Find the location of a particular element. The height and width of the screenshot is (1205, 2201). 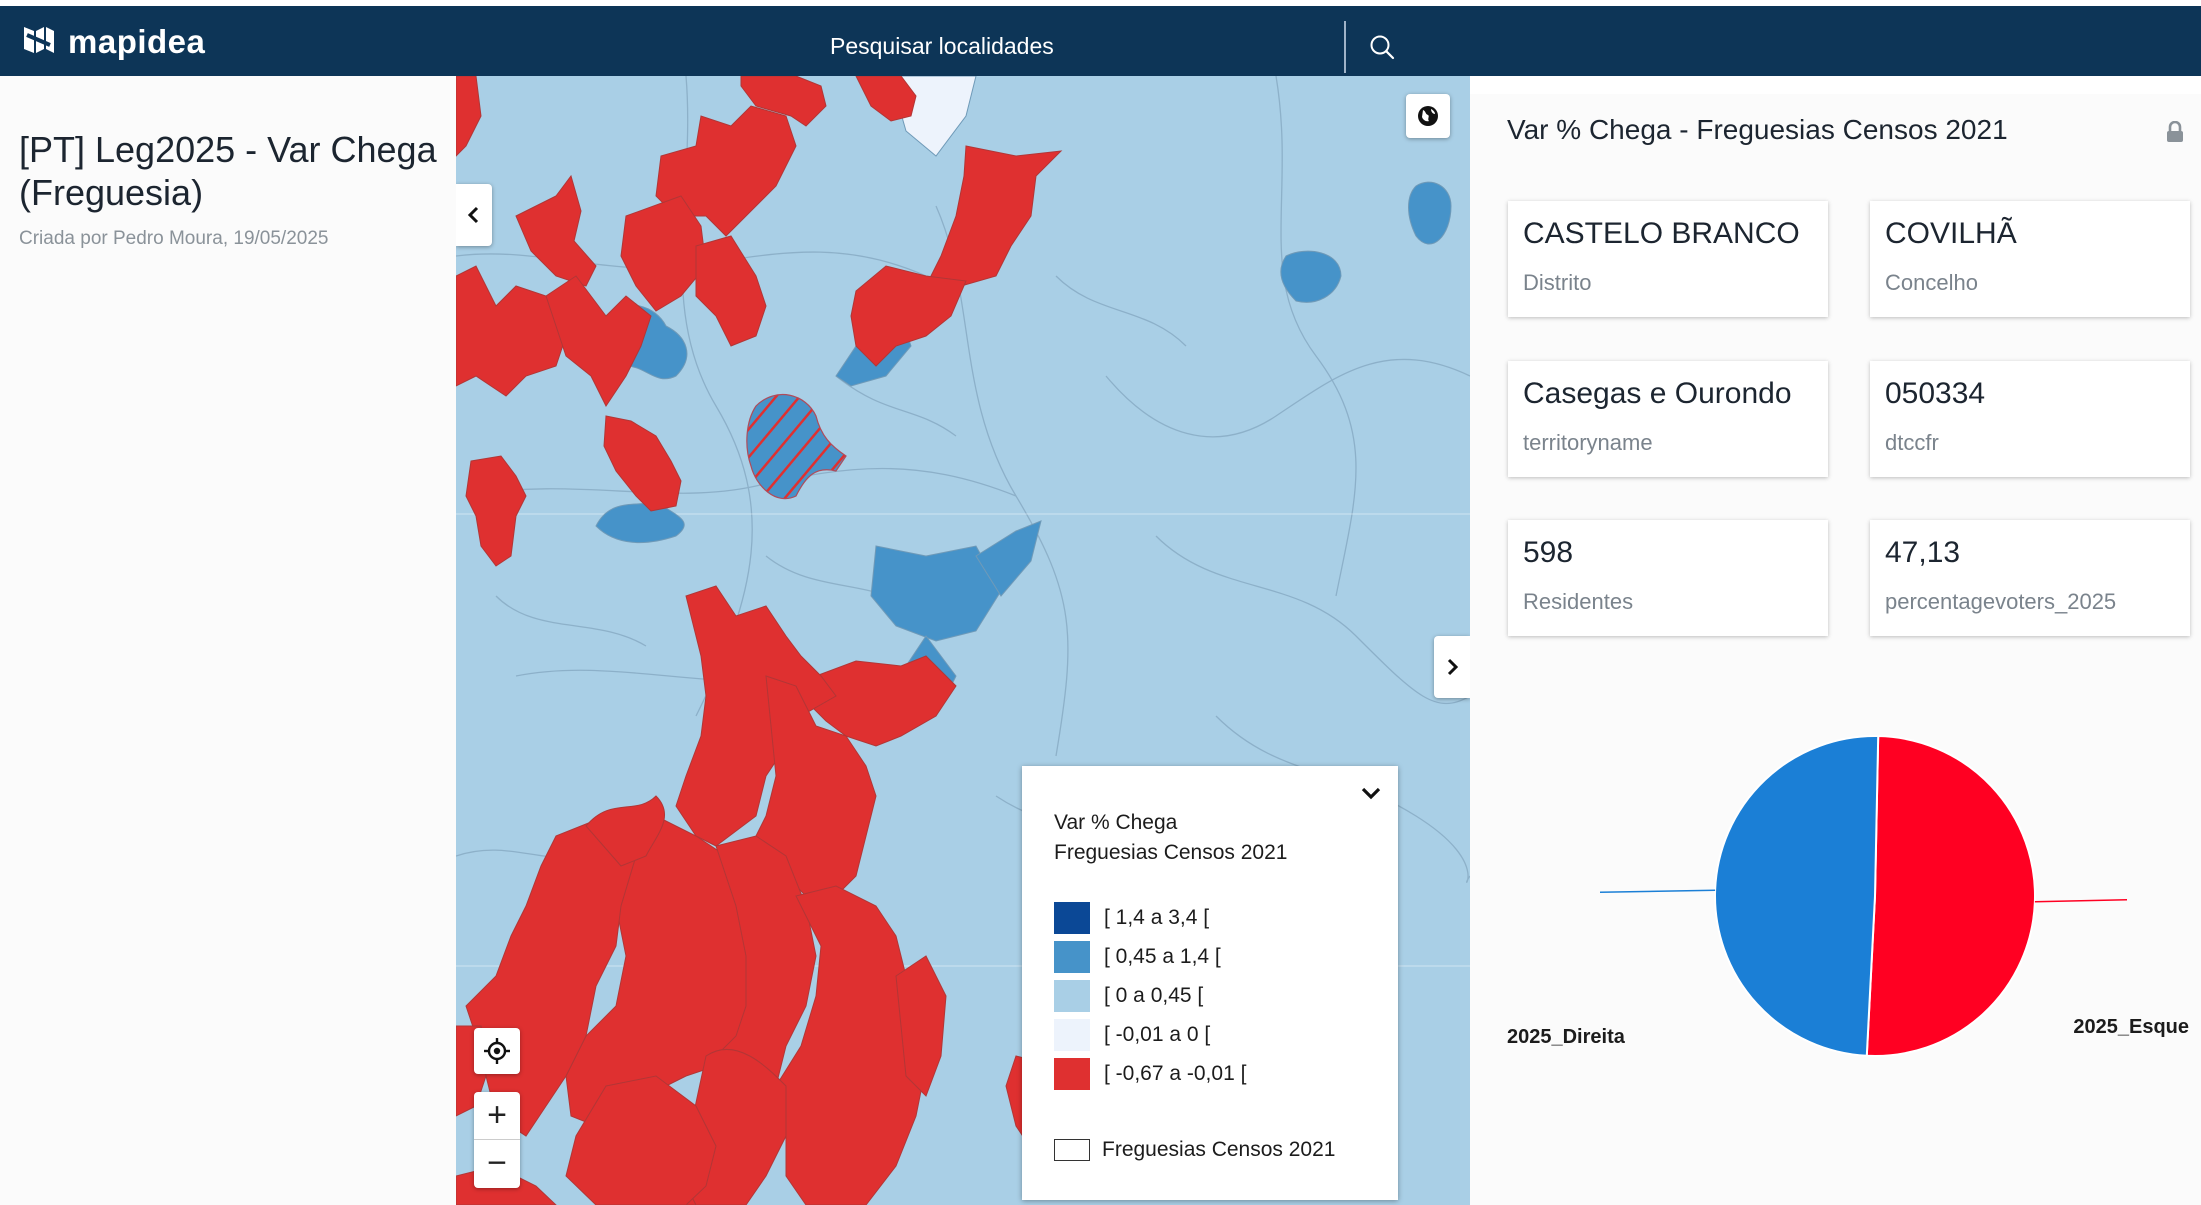

zoom-out-button: − is located at coordinates (497, 1163).